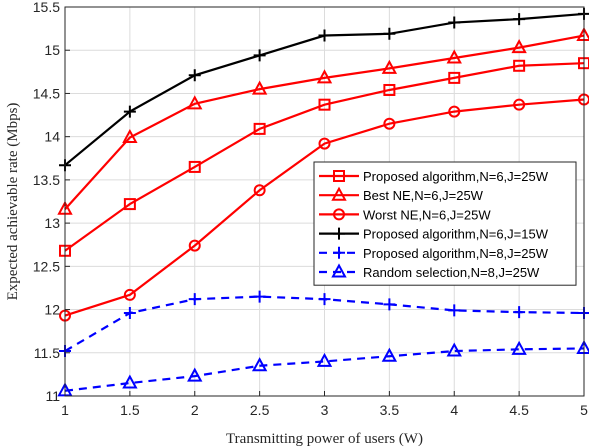 Image resolution: width=589 pixels, height=448 pixels. I want to click on legend-label: Worst NE,N=6,J=25W, so click(427, 214).